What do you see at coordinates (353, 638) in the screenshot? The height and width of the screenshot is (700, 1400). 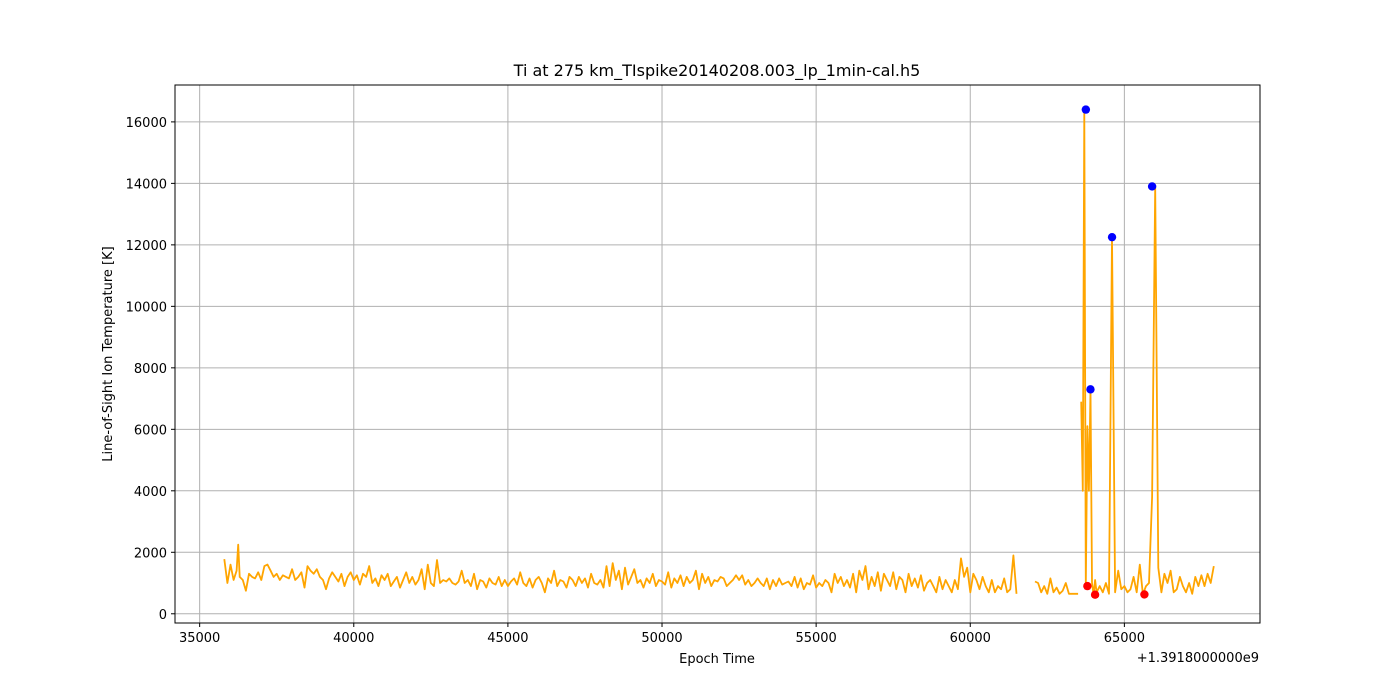 I see `x-tick-label: 40000` at bounding box center [353, 638].